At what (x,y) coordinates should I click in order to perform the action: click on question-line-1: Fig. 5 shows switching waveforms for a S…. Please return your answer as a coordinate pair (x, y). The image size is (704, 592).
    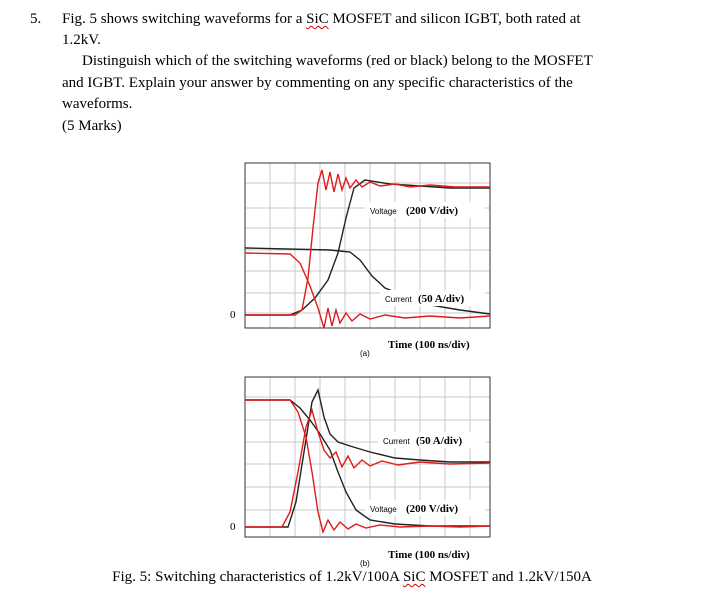
    Looking at the image, I should click on (321, 19).